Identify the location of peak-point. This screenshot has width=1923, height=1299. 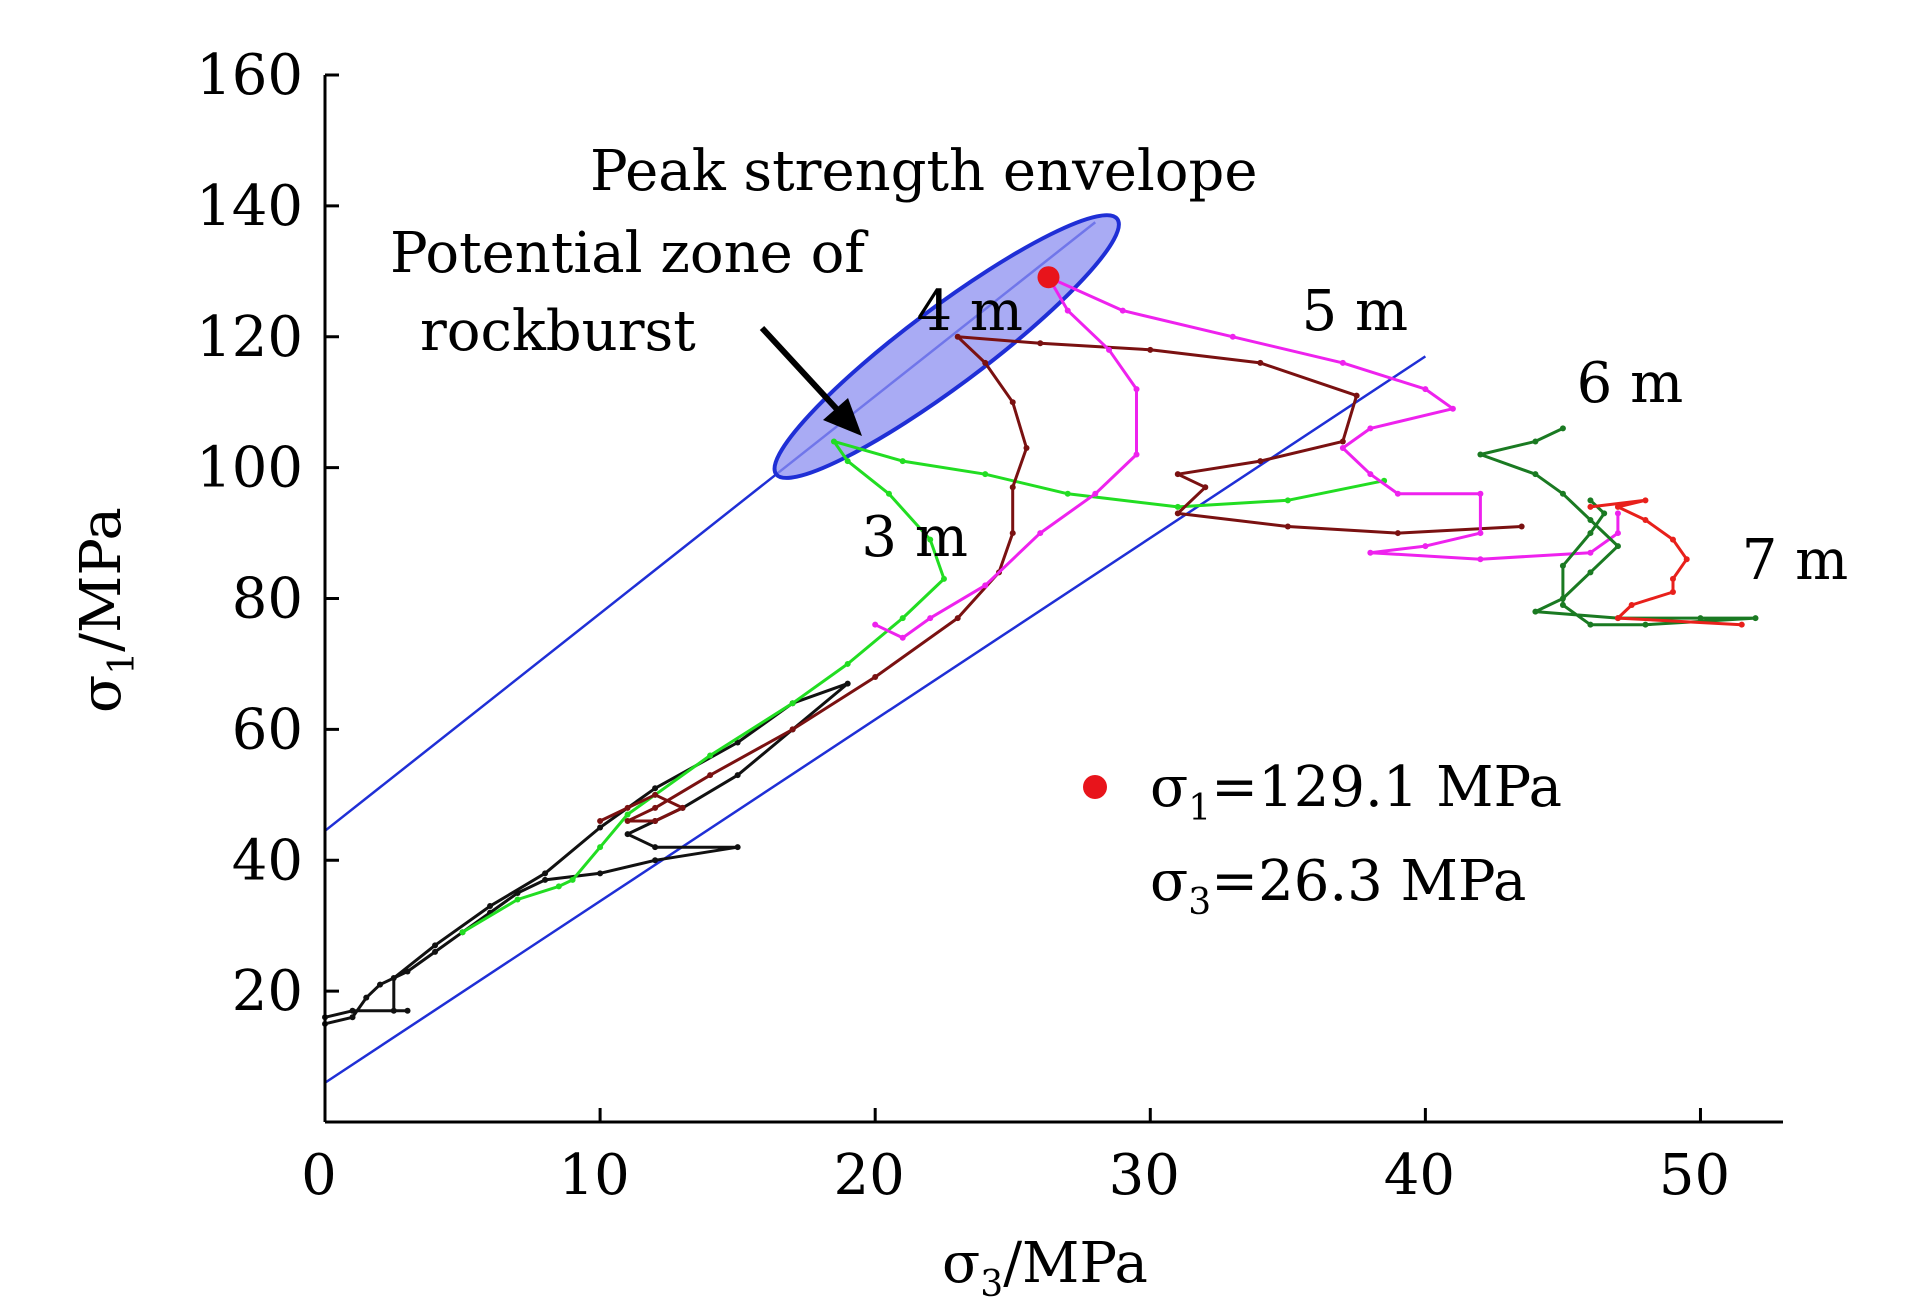
(1048, 277).